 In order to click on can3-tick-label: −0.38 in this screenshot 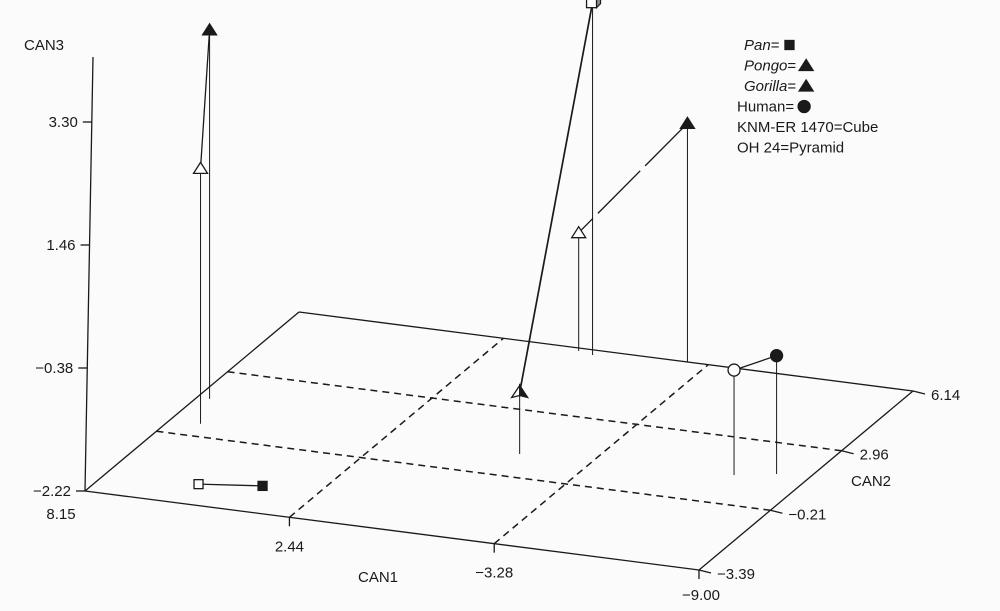, I will do `click(54, 368)`.